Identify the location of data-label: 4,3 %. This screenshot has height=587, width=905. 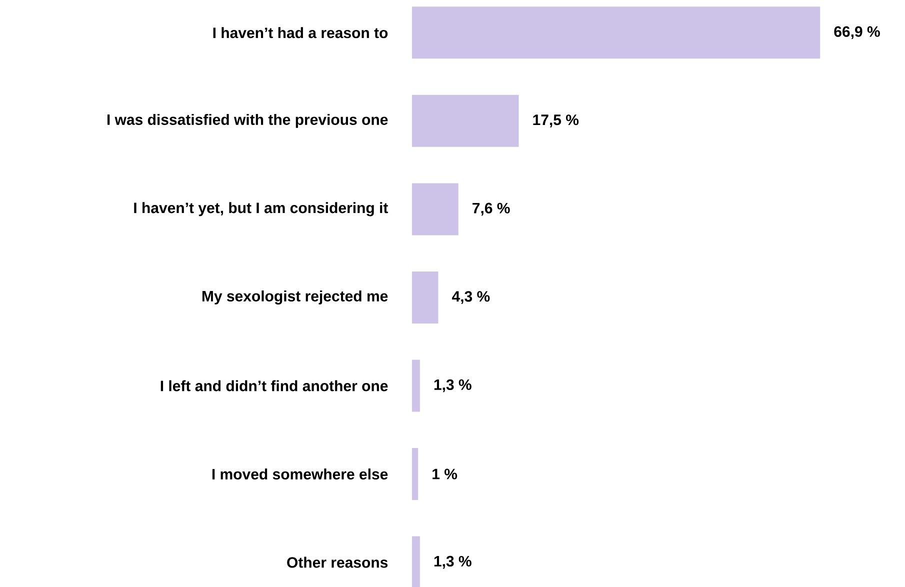
(471, 297).